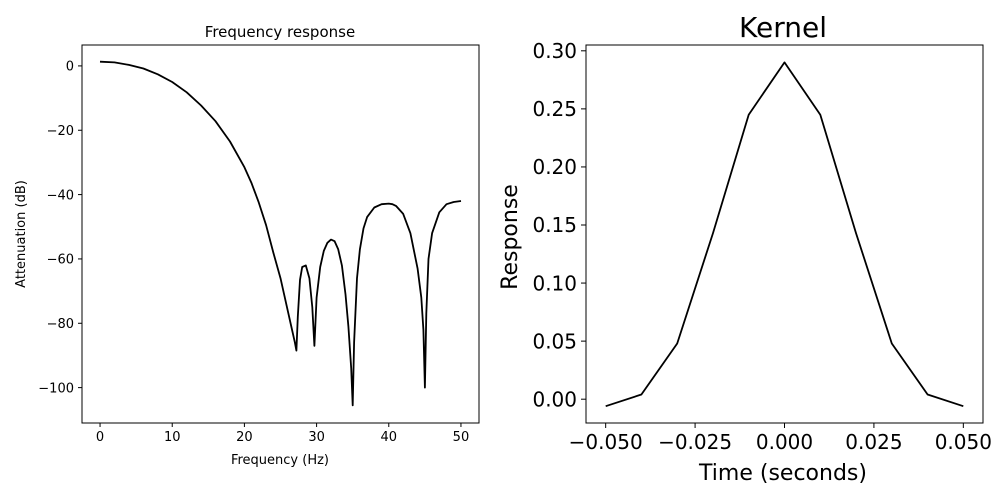 Image resolution: width=1000 pixels, height=500 pixels. I want to click on y-axis-label: Response, so click(510, 237).